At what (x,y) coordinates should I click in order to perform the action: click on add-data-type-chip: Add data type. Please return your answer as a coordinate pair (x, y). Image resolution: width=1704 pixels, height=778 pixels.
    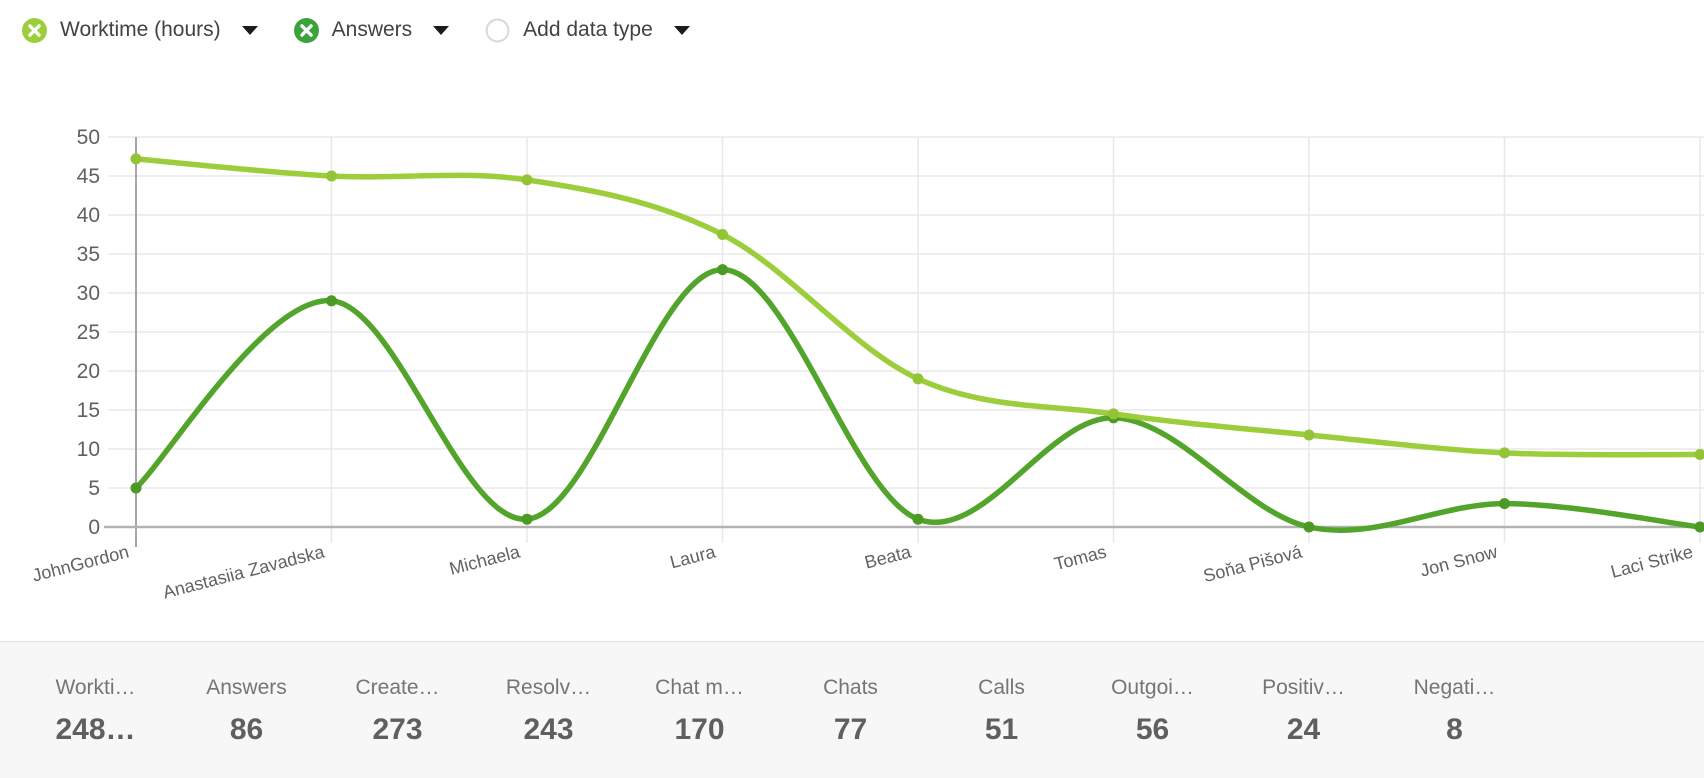
    Looking at the image, I should click on (587, 30).